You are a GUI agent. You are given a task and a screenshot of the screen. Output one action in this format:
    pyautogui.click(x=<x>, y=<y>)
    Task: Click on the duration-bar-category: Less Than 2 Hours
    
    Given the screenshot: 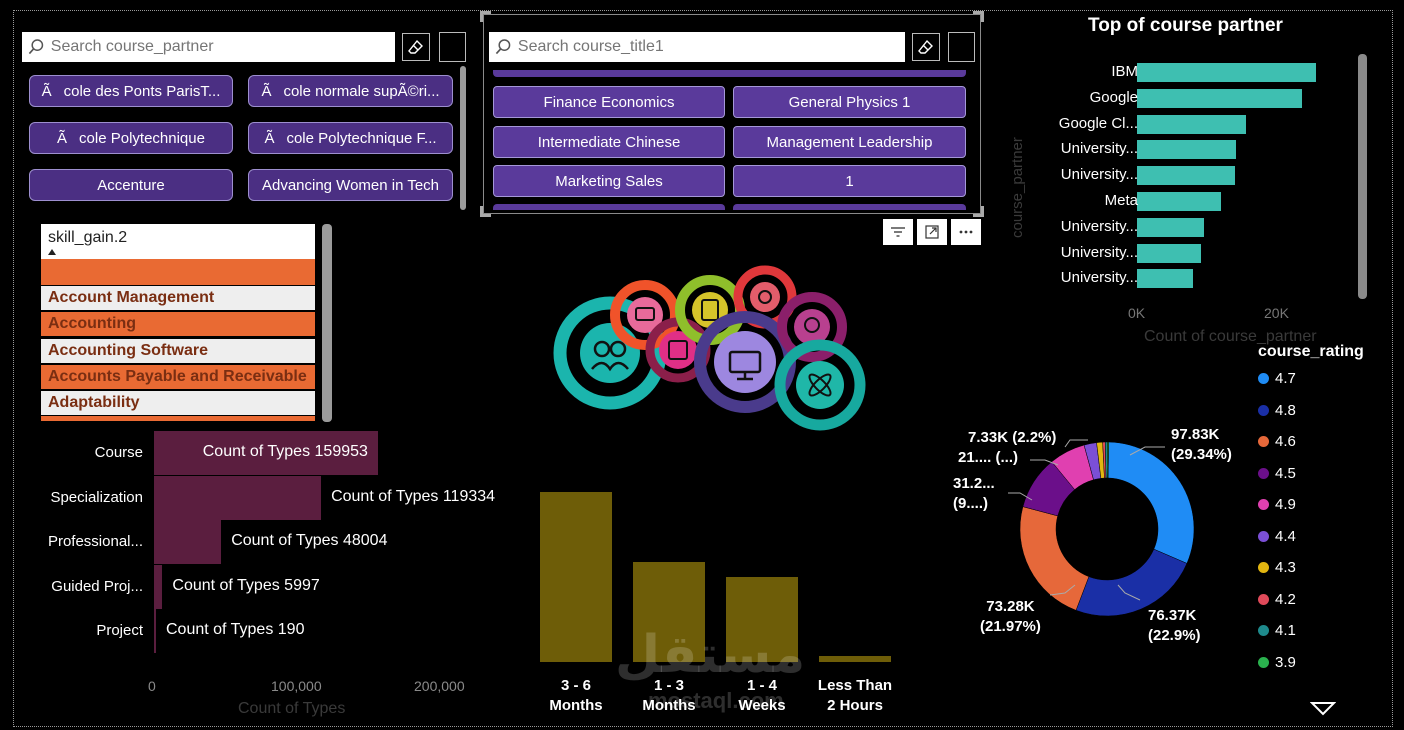 What is the action you would take?
    pyautogui.click(x=855, y=695)
    